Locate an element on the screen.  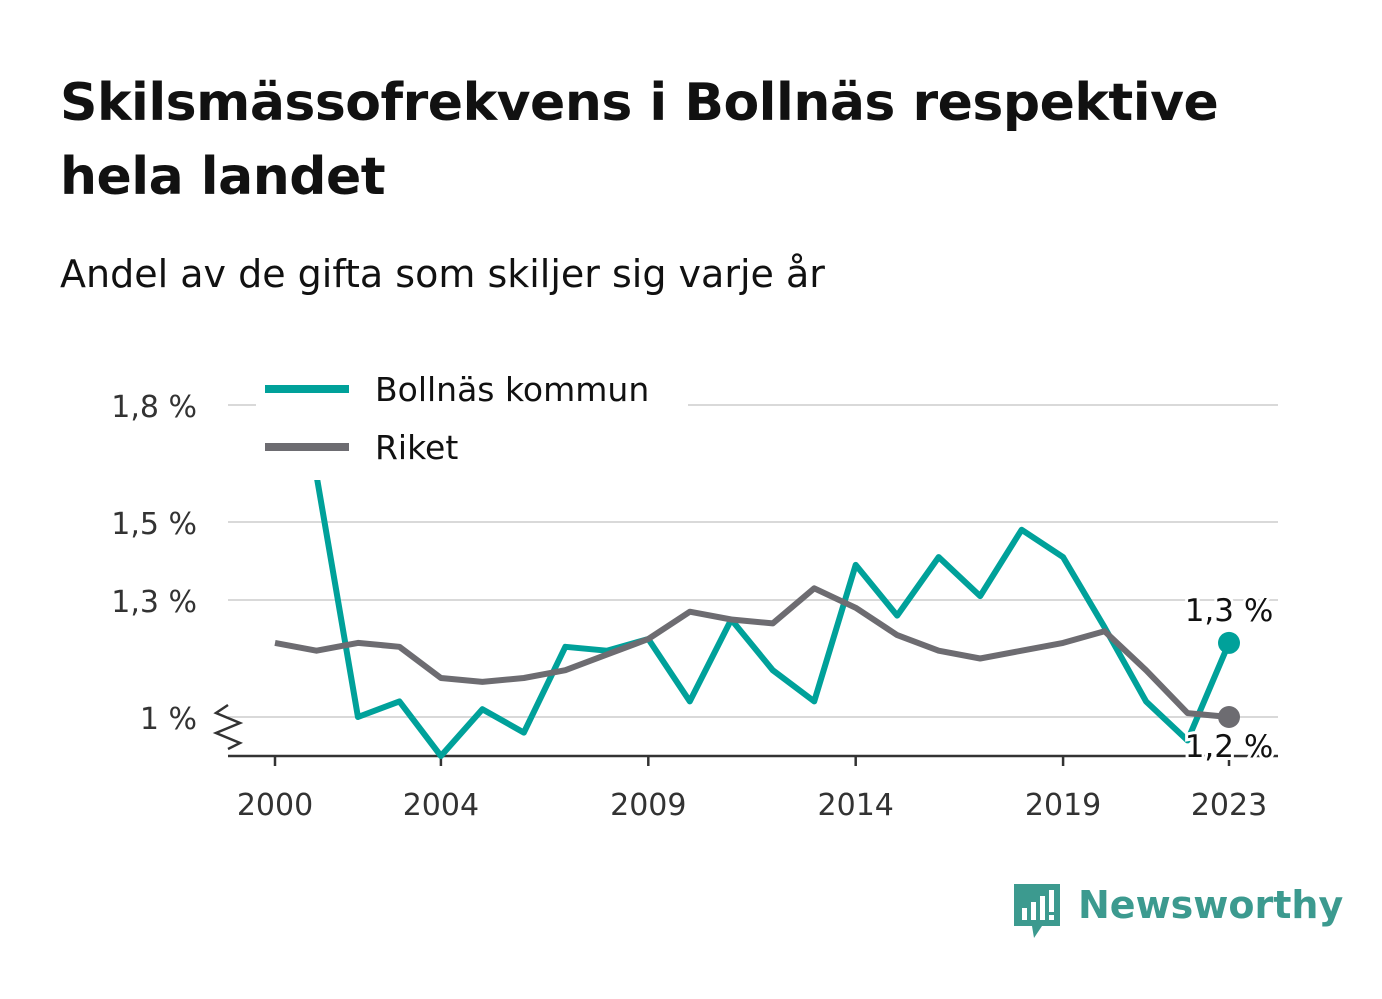
x-tick-label: 2000 is located at coordinates (275, 805).